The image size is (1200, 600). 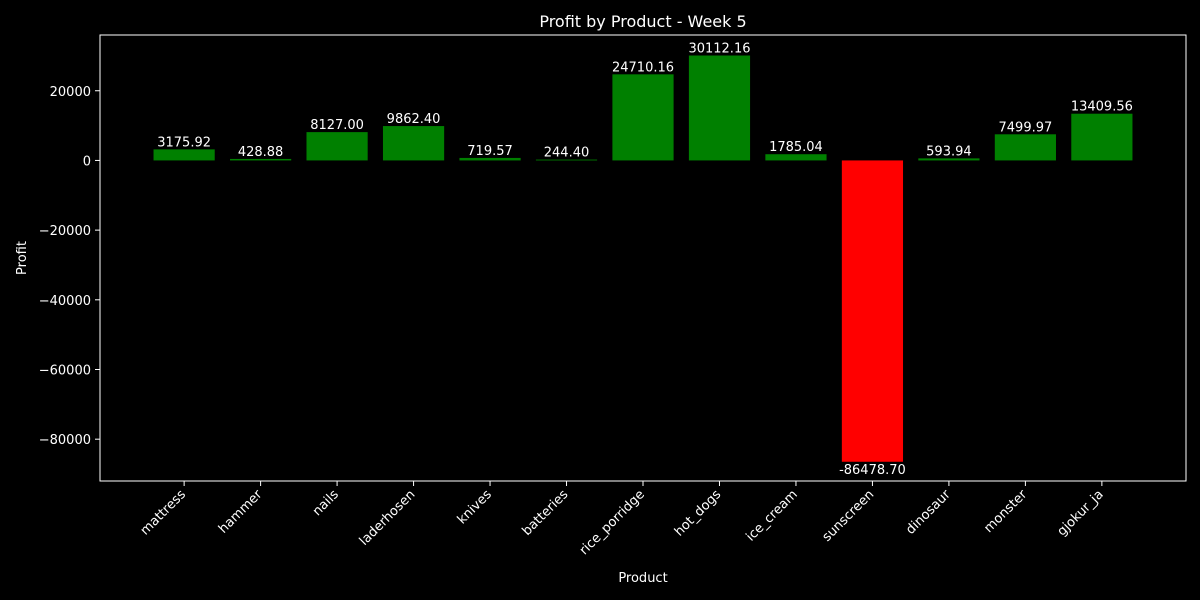 I want to click on x-tick-label: laderhosen, so click(x=388, y=518).